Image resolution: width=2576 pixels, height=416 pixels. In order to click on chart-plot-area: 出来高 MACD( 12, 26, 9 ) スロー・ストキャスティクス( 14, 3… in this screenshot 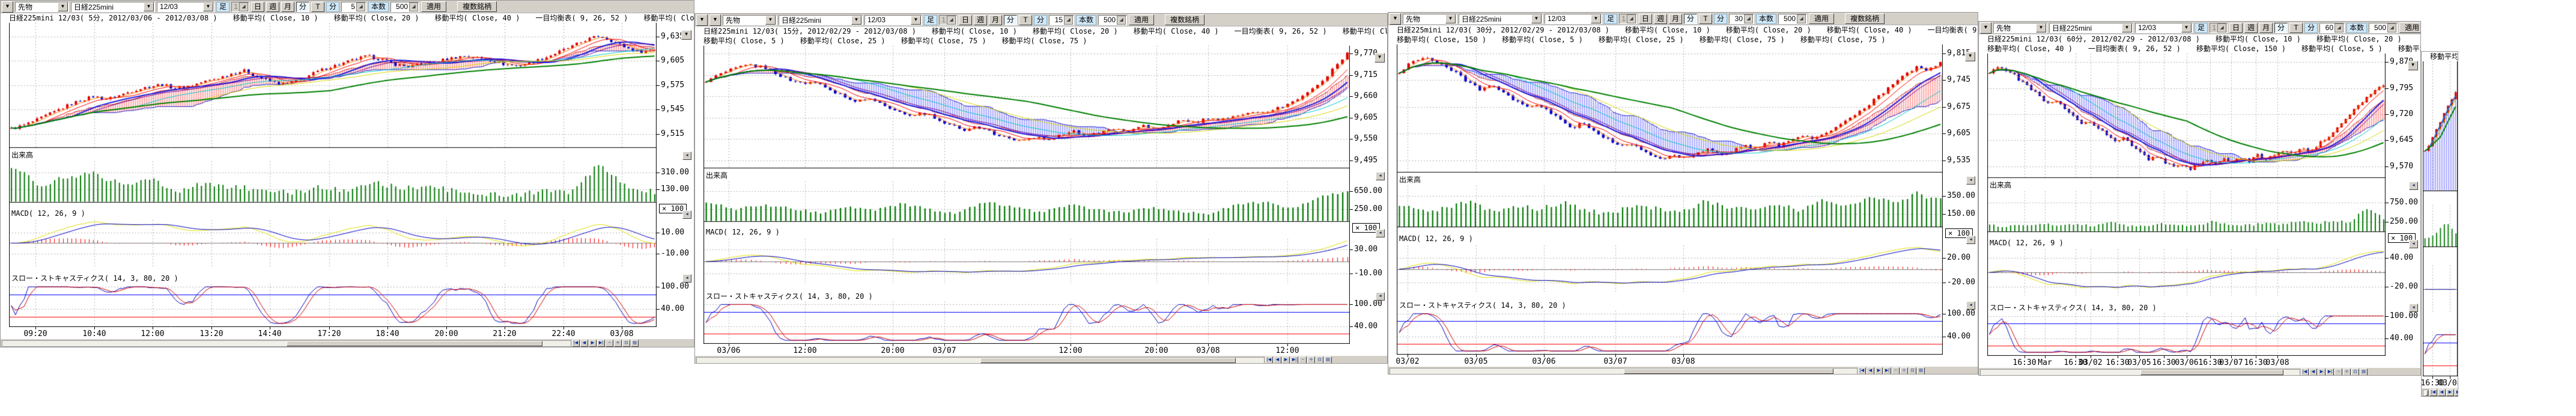, I will do `click(2199, 205)`.